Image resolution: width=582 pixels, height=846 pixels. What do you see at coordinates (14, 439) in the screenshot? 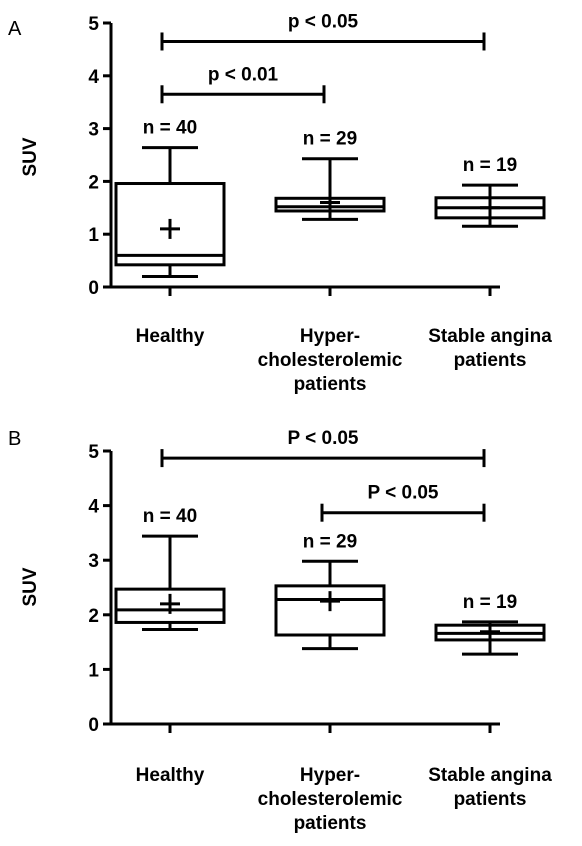
I see `panel-letter-b: B` at bounding box center [14, 439].